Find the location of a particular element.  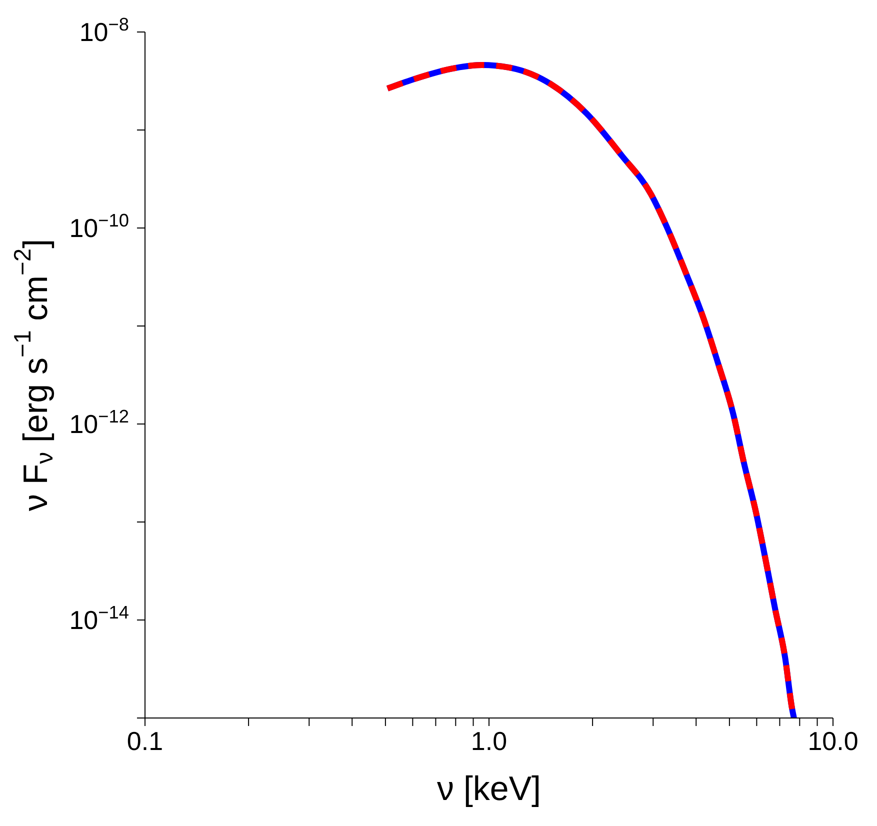

y-axis-title: ν Fν [erg s−1 cm−2] is located at coordinates (33, 375).